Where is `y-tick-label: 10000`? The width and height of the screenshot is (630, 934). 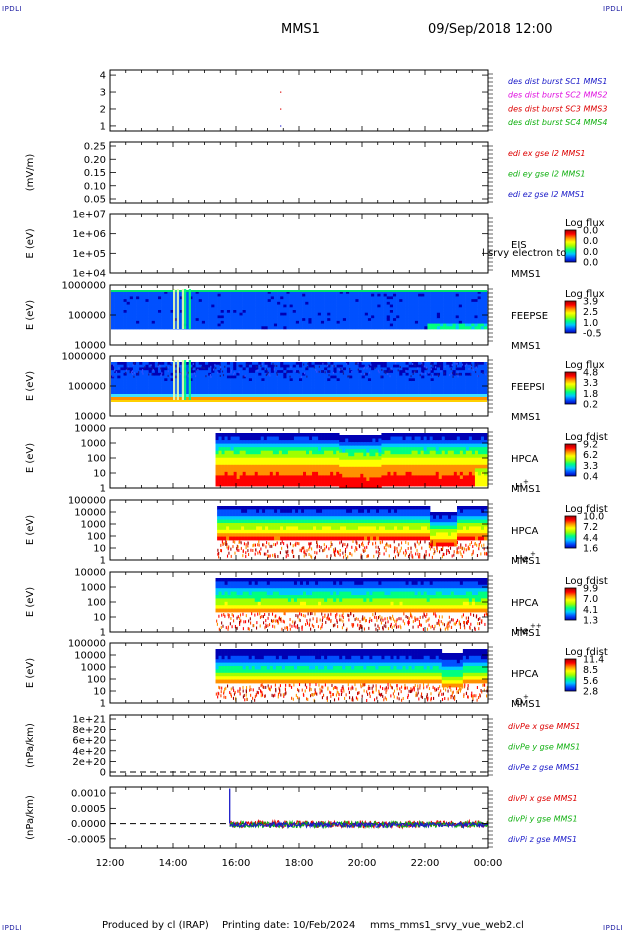 y-tick-label: 10000 is located at coordinates (90, 346).